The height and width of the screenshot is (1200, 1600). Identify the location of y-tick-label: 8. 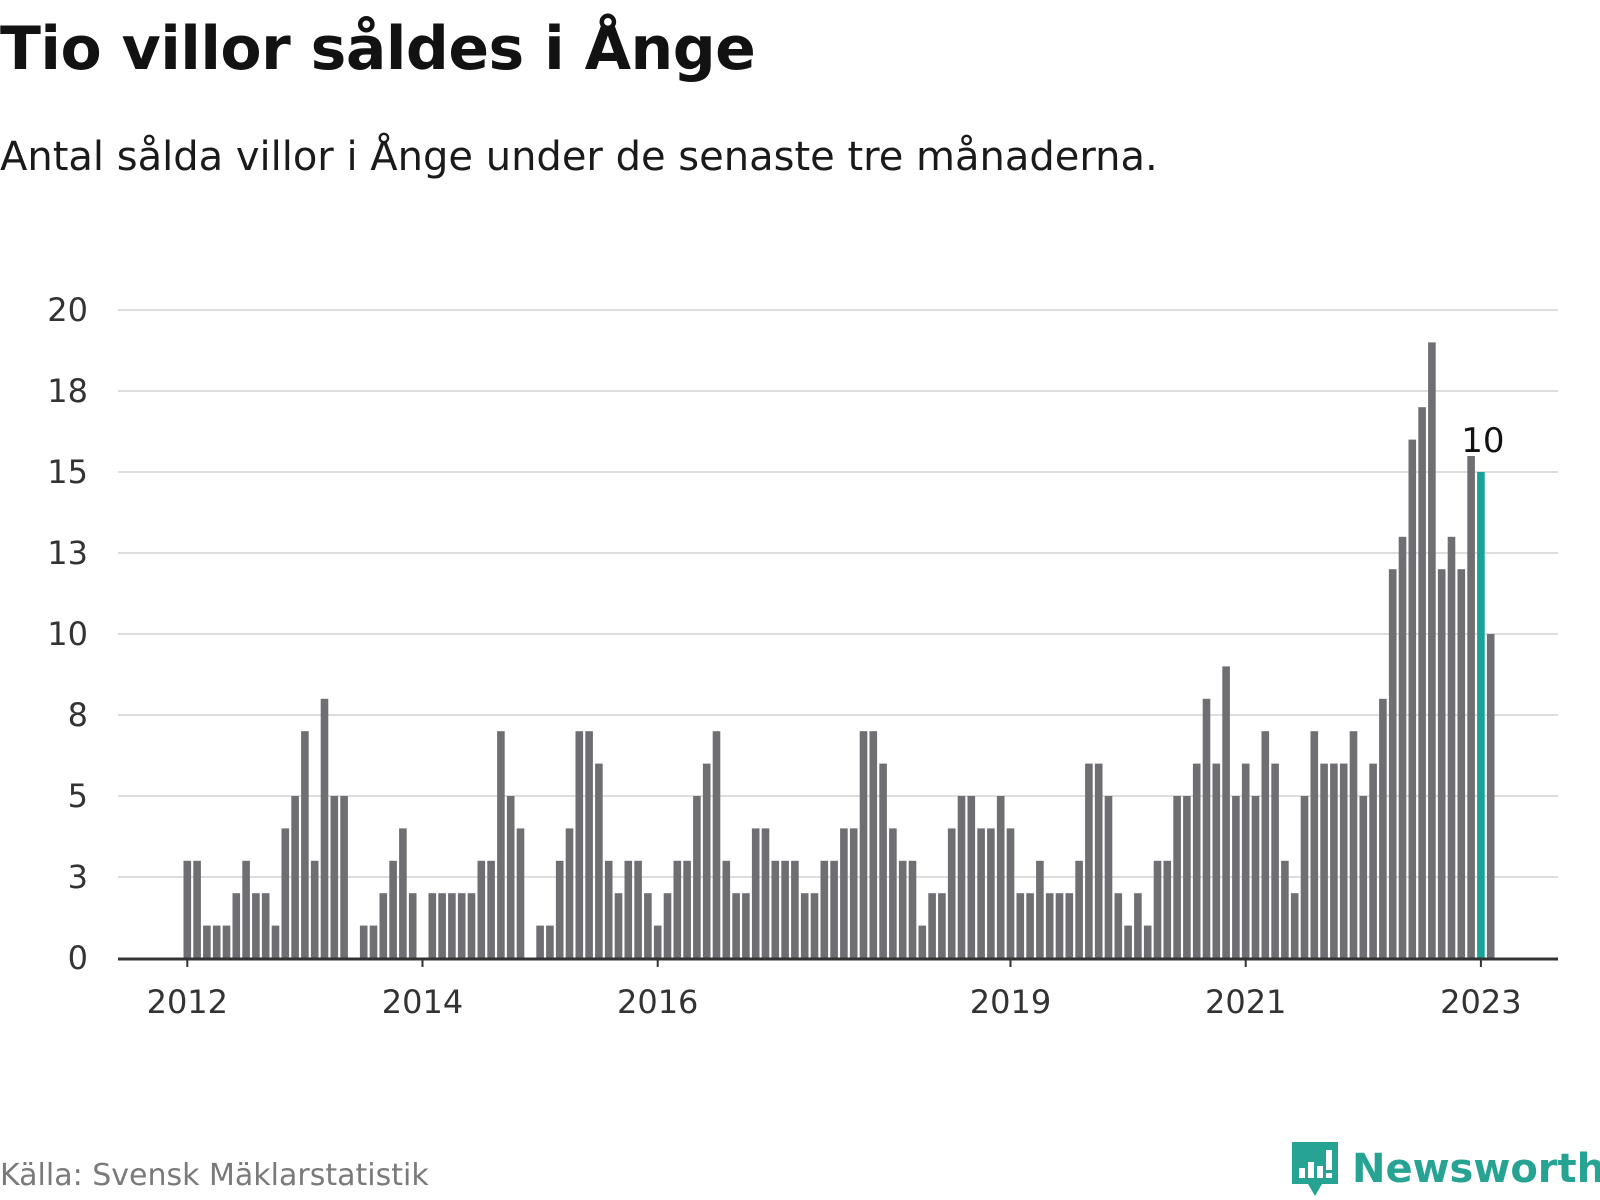
(78, 715).